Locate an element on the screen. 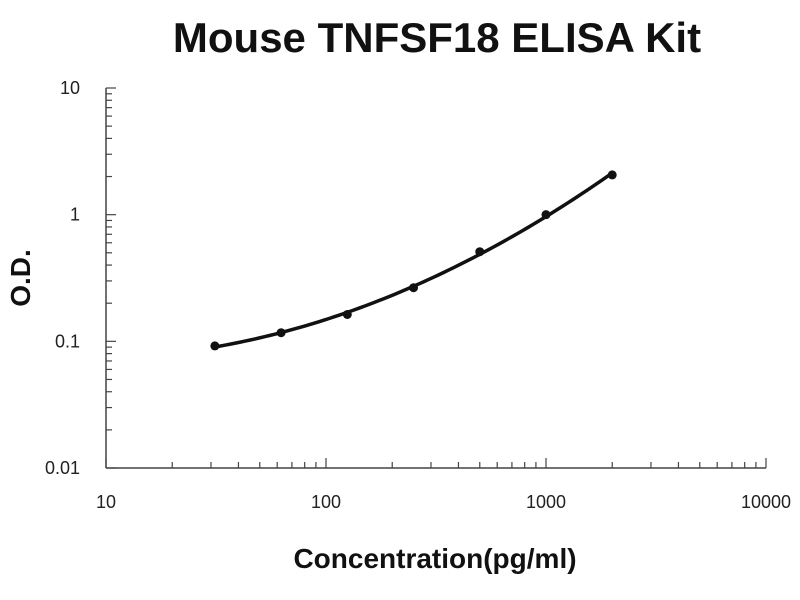 This screenshot has width=800, height=600. y-tick-label: 1 is located at coordinates (75, 215).